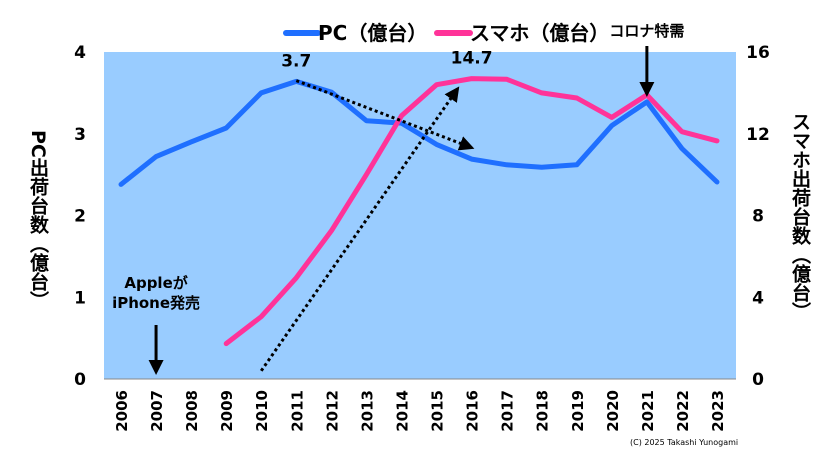 Image resolution: width=831 pixels, height=455 pixels. Describe the element at coordinates (192, 411) in the screenshot. I see `x-tick-label: 2008` at that location.